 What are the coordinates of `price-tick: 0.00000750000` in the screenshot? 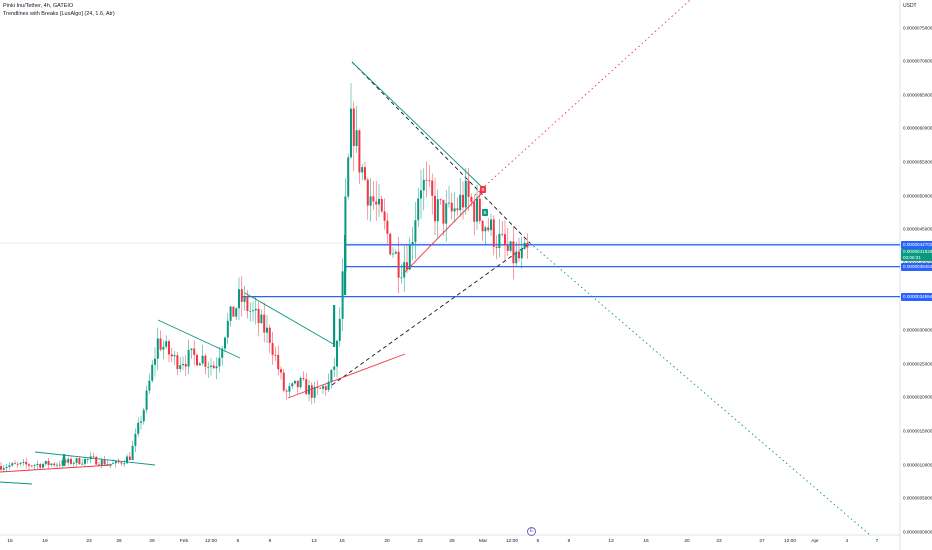 It's located at (917, 28).